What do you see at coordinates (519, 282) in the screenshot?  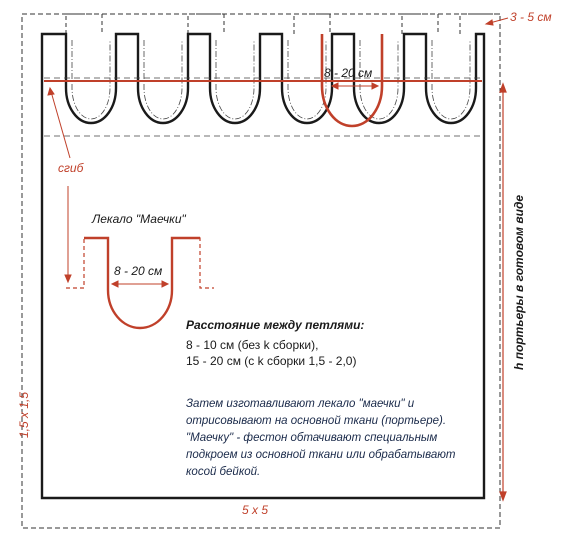 I see `height-label: h портьеры в готовом виде` at bounding box center [519, 282].